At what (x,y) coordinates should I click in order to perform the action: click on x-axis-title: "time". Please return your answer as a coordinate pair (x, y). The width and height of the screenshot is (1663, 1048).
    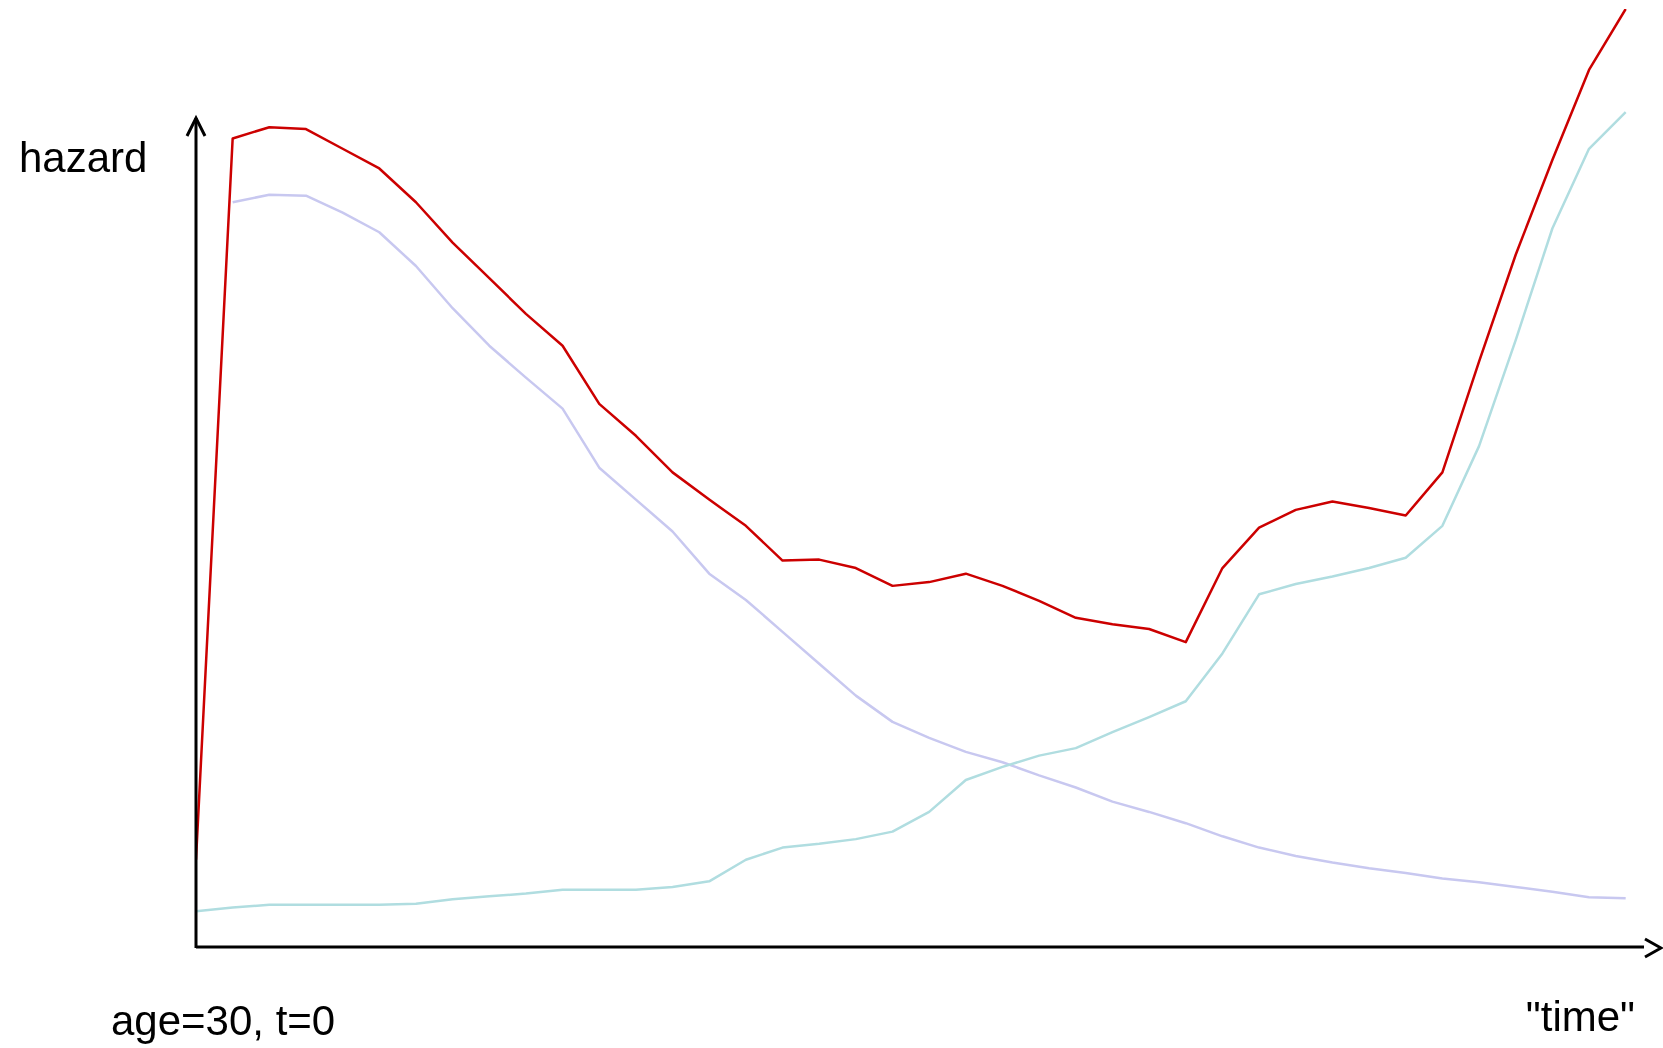
    Looking at the image, I should click on (1580, 1016).